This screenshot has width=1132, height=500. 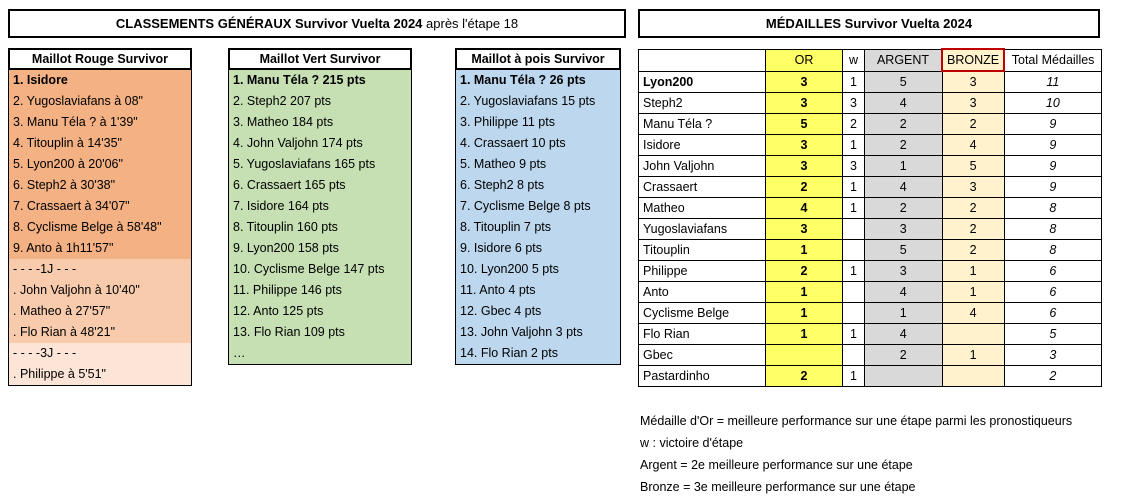 I want to click on legend-line-w: w : victoire d'étape, so click(x=692, y=443).